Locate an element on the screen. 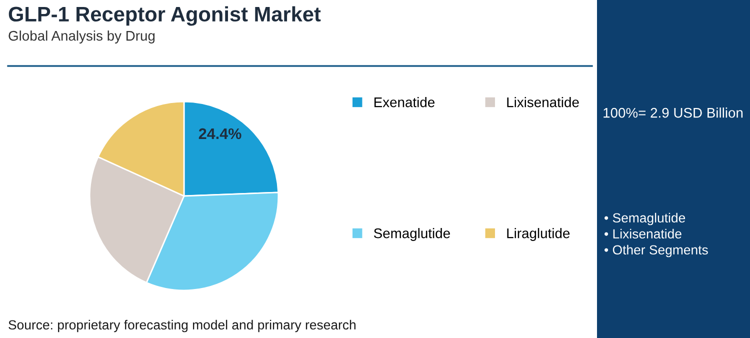  source-note: Source: proprietary forecasting model and primary research is located at coordinates (182, 326).